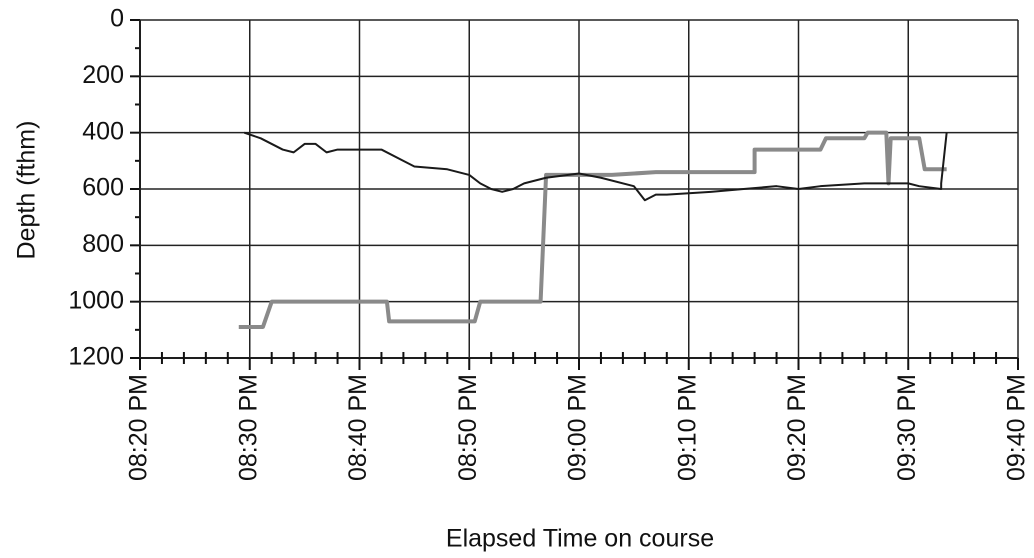  Describe the element at coordinates (117, 19) in the screenshot. I see `y-tick-label: 0` at that location.